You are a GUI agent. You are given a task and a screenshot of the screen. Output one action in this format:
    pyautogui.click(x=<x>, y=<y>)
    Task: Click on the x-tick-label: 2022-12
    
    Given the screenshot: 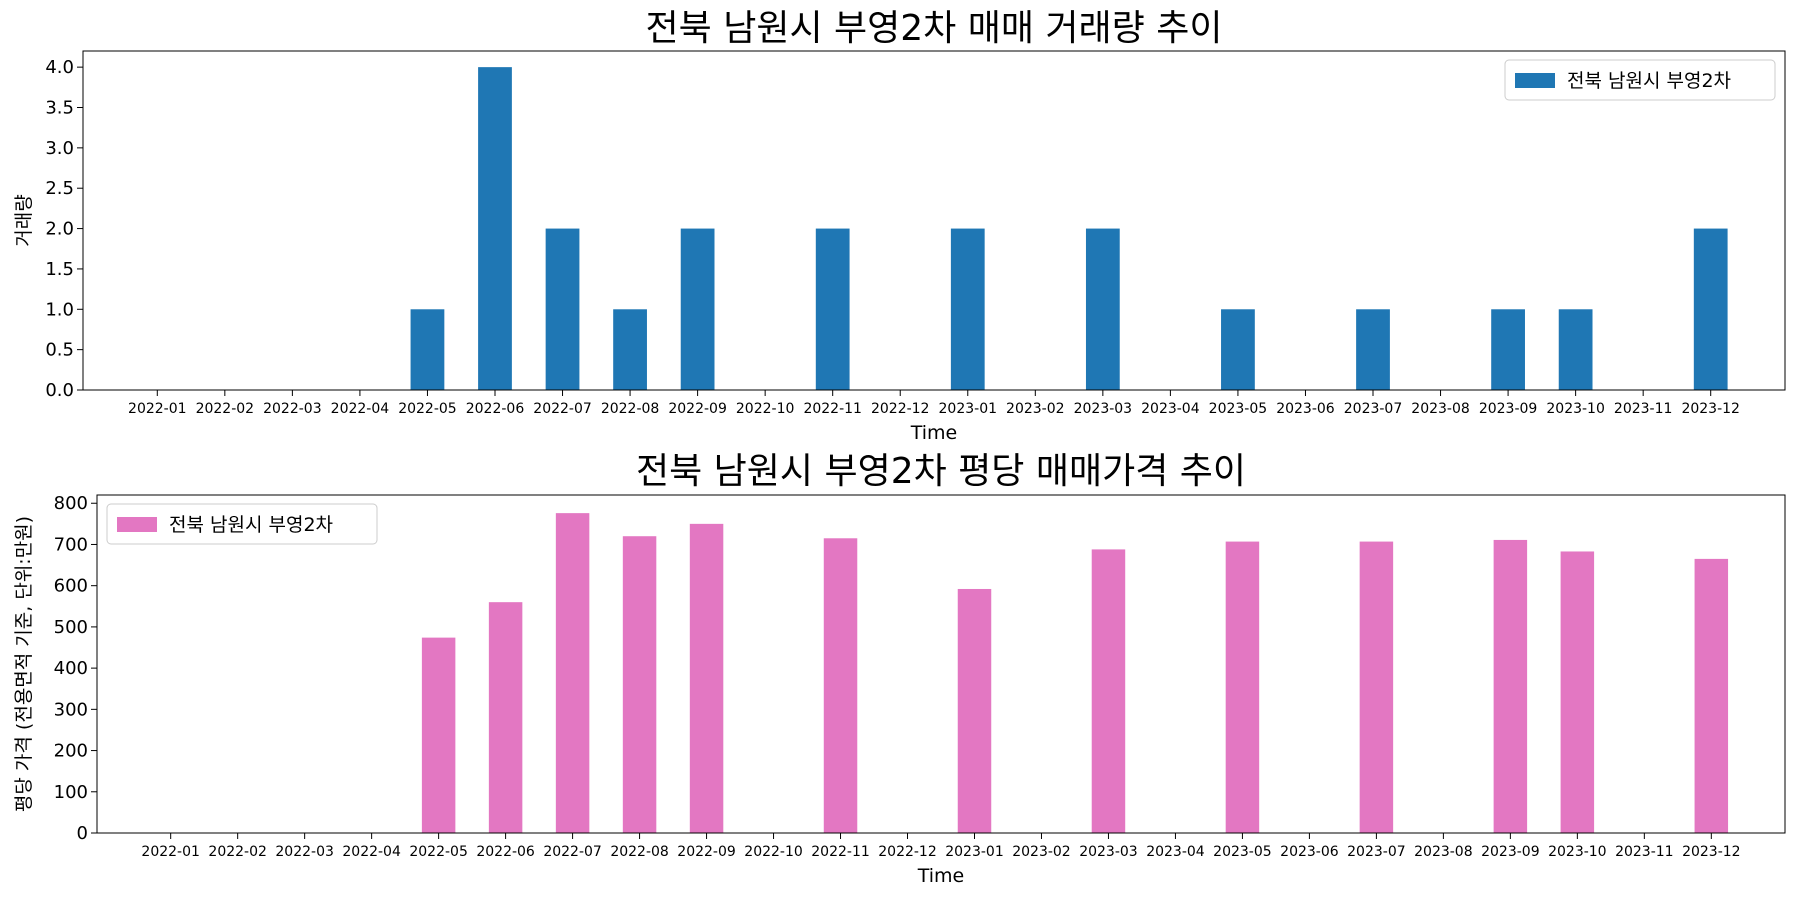 What is the action you would take?
    pyautogui.click(x=900, y=409)
    